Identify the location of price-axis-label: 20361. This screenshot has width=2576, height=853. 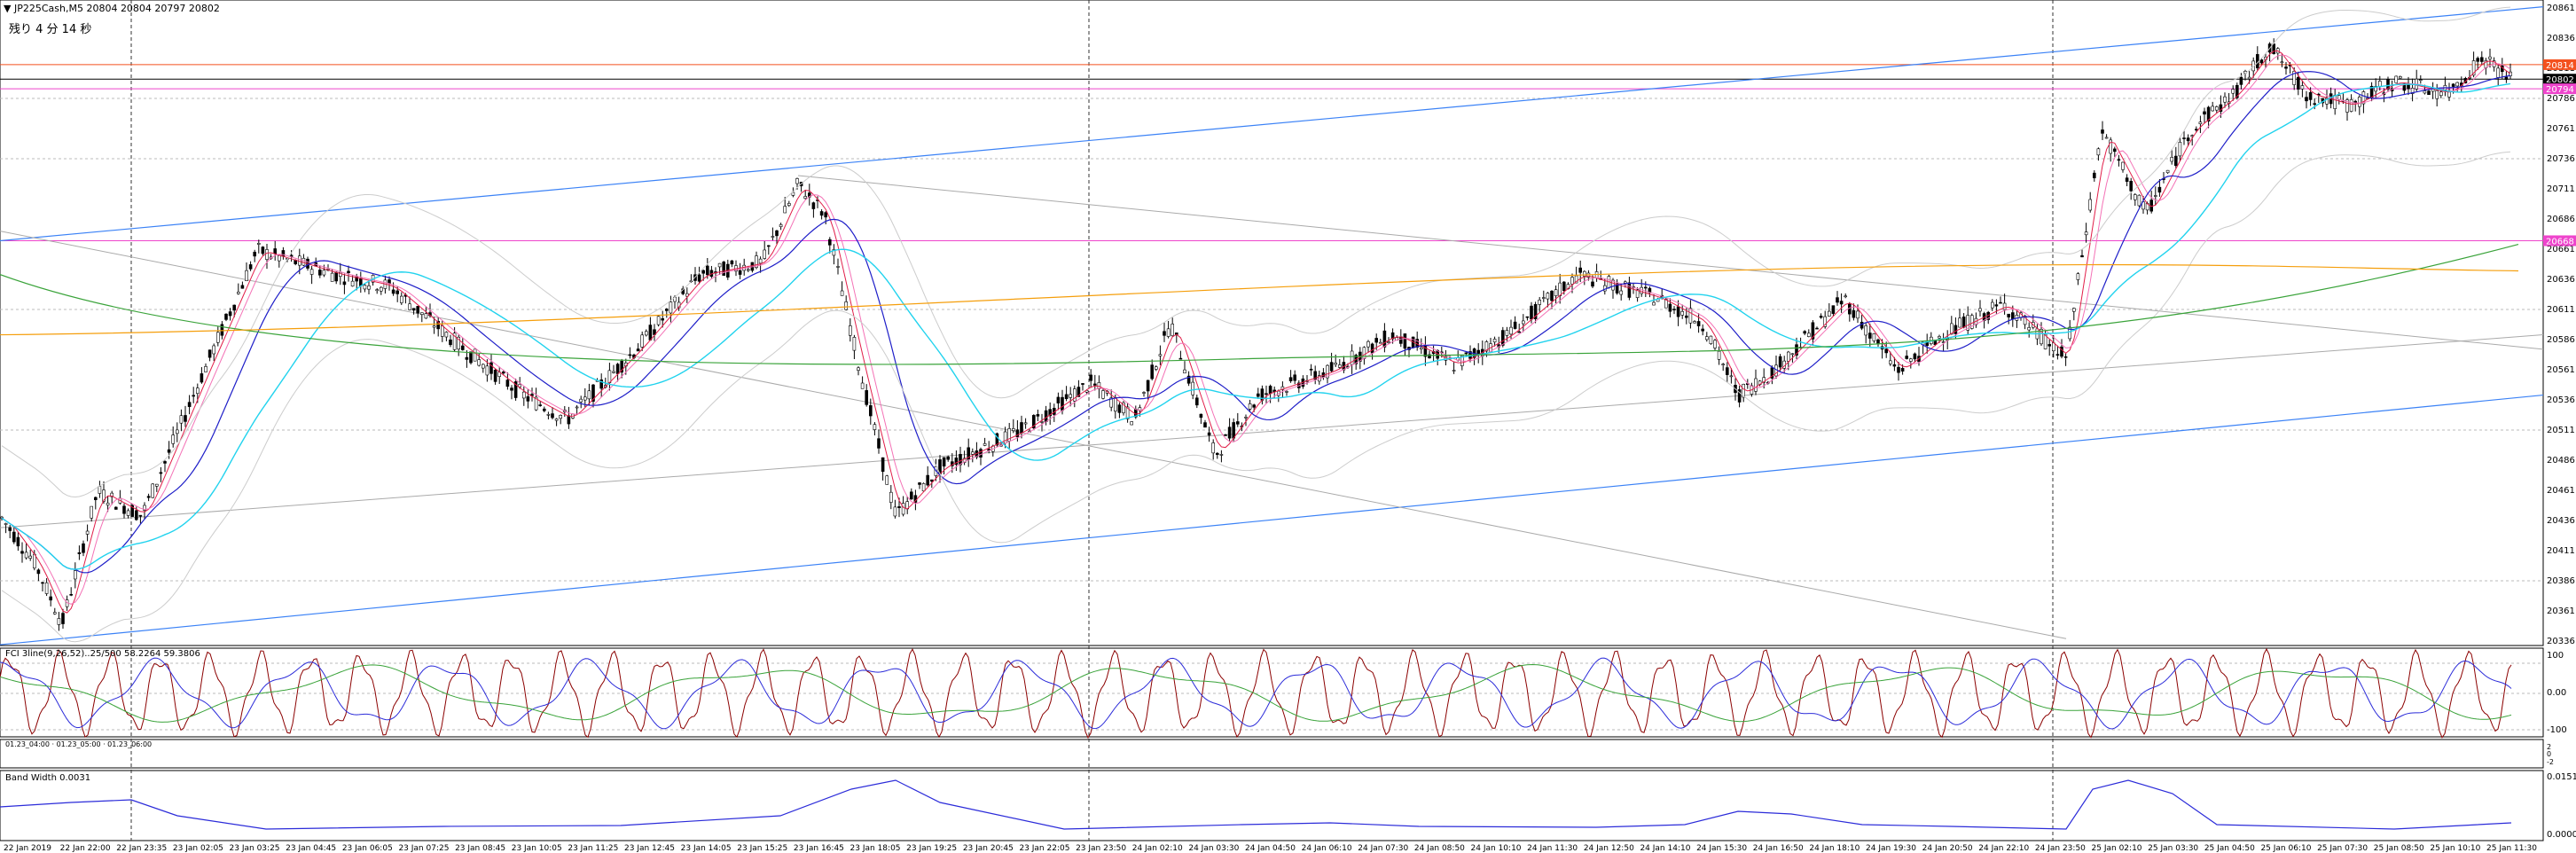
(2561, 611).